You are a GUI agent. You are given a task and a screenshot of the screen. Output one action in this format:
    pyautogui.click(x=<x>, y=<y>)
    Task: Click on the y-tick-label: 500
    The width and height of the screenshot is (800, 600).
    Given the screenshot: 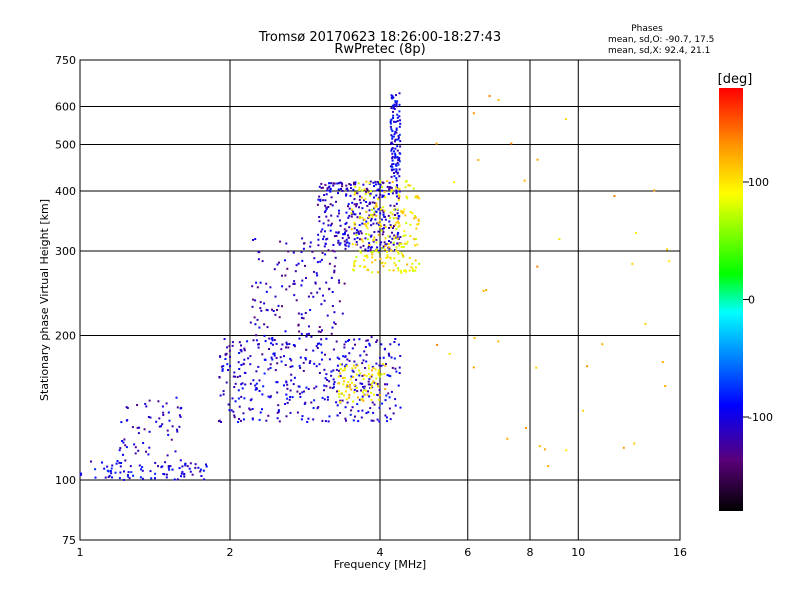 What is the action you would take?
    pyautogui.click(x=65, y=145)
    